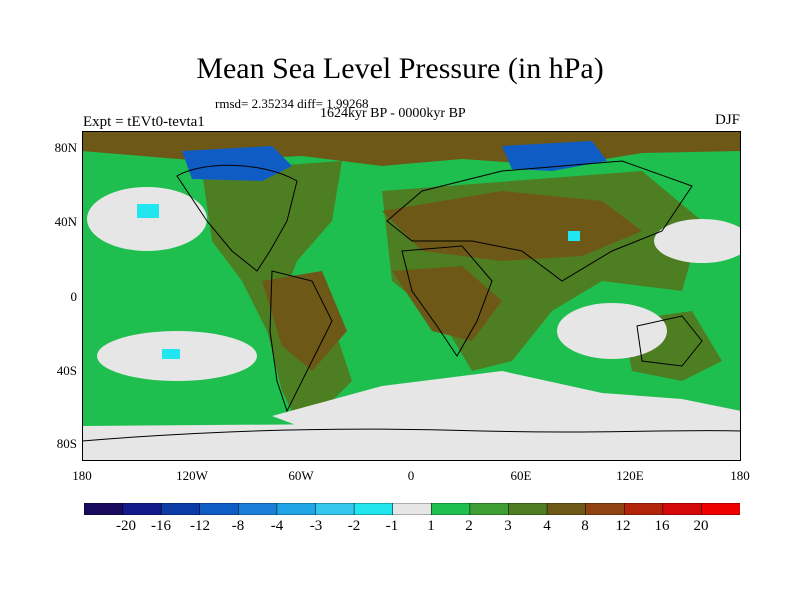  I want to click on colorbar-label-10: 2, so click(469, 526).